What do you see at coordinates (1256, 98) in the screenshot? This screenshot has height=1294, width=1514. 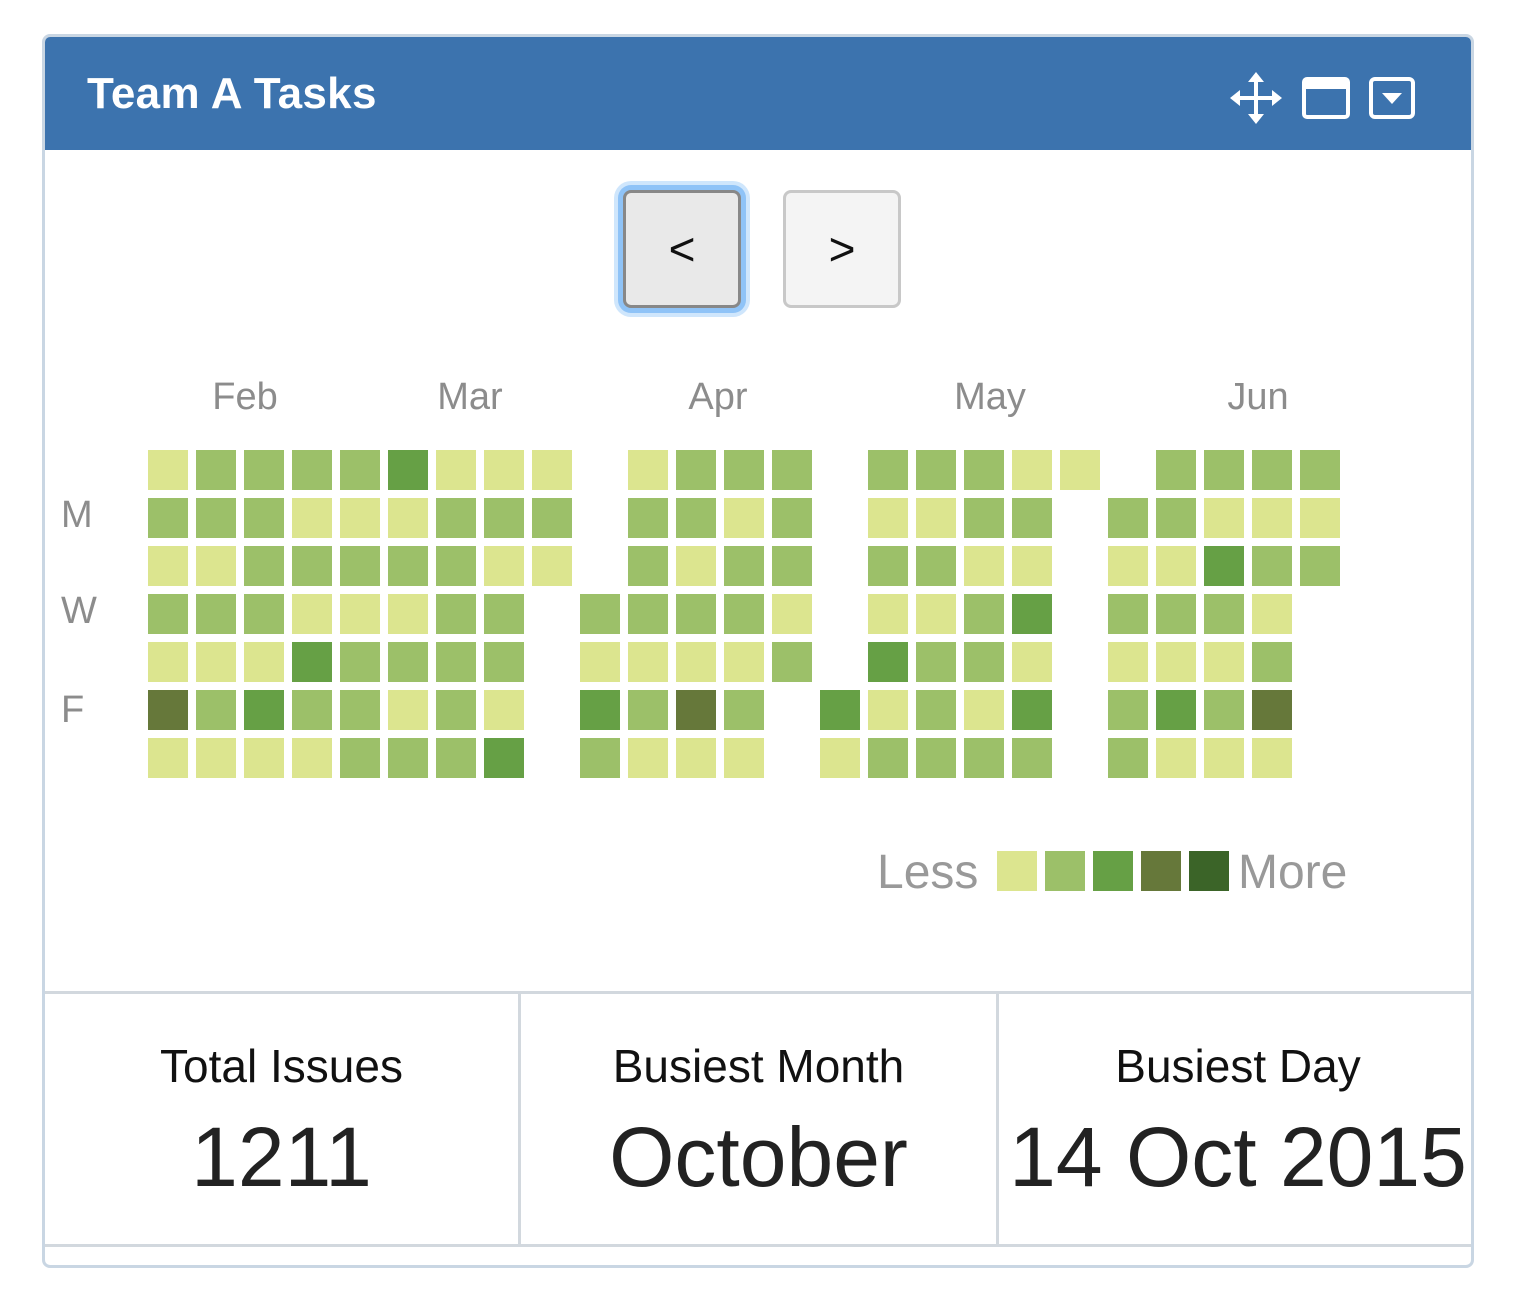 I see `move-icon` at bounding box center [1256, 98].